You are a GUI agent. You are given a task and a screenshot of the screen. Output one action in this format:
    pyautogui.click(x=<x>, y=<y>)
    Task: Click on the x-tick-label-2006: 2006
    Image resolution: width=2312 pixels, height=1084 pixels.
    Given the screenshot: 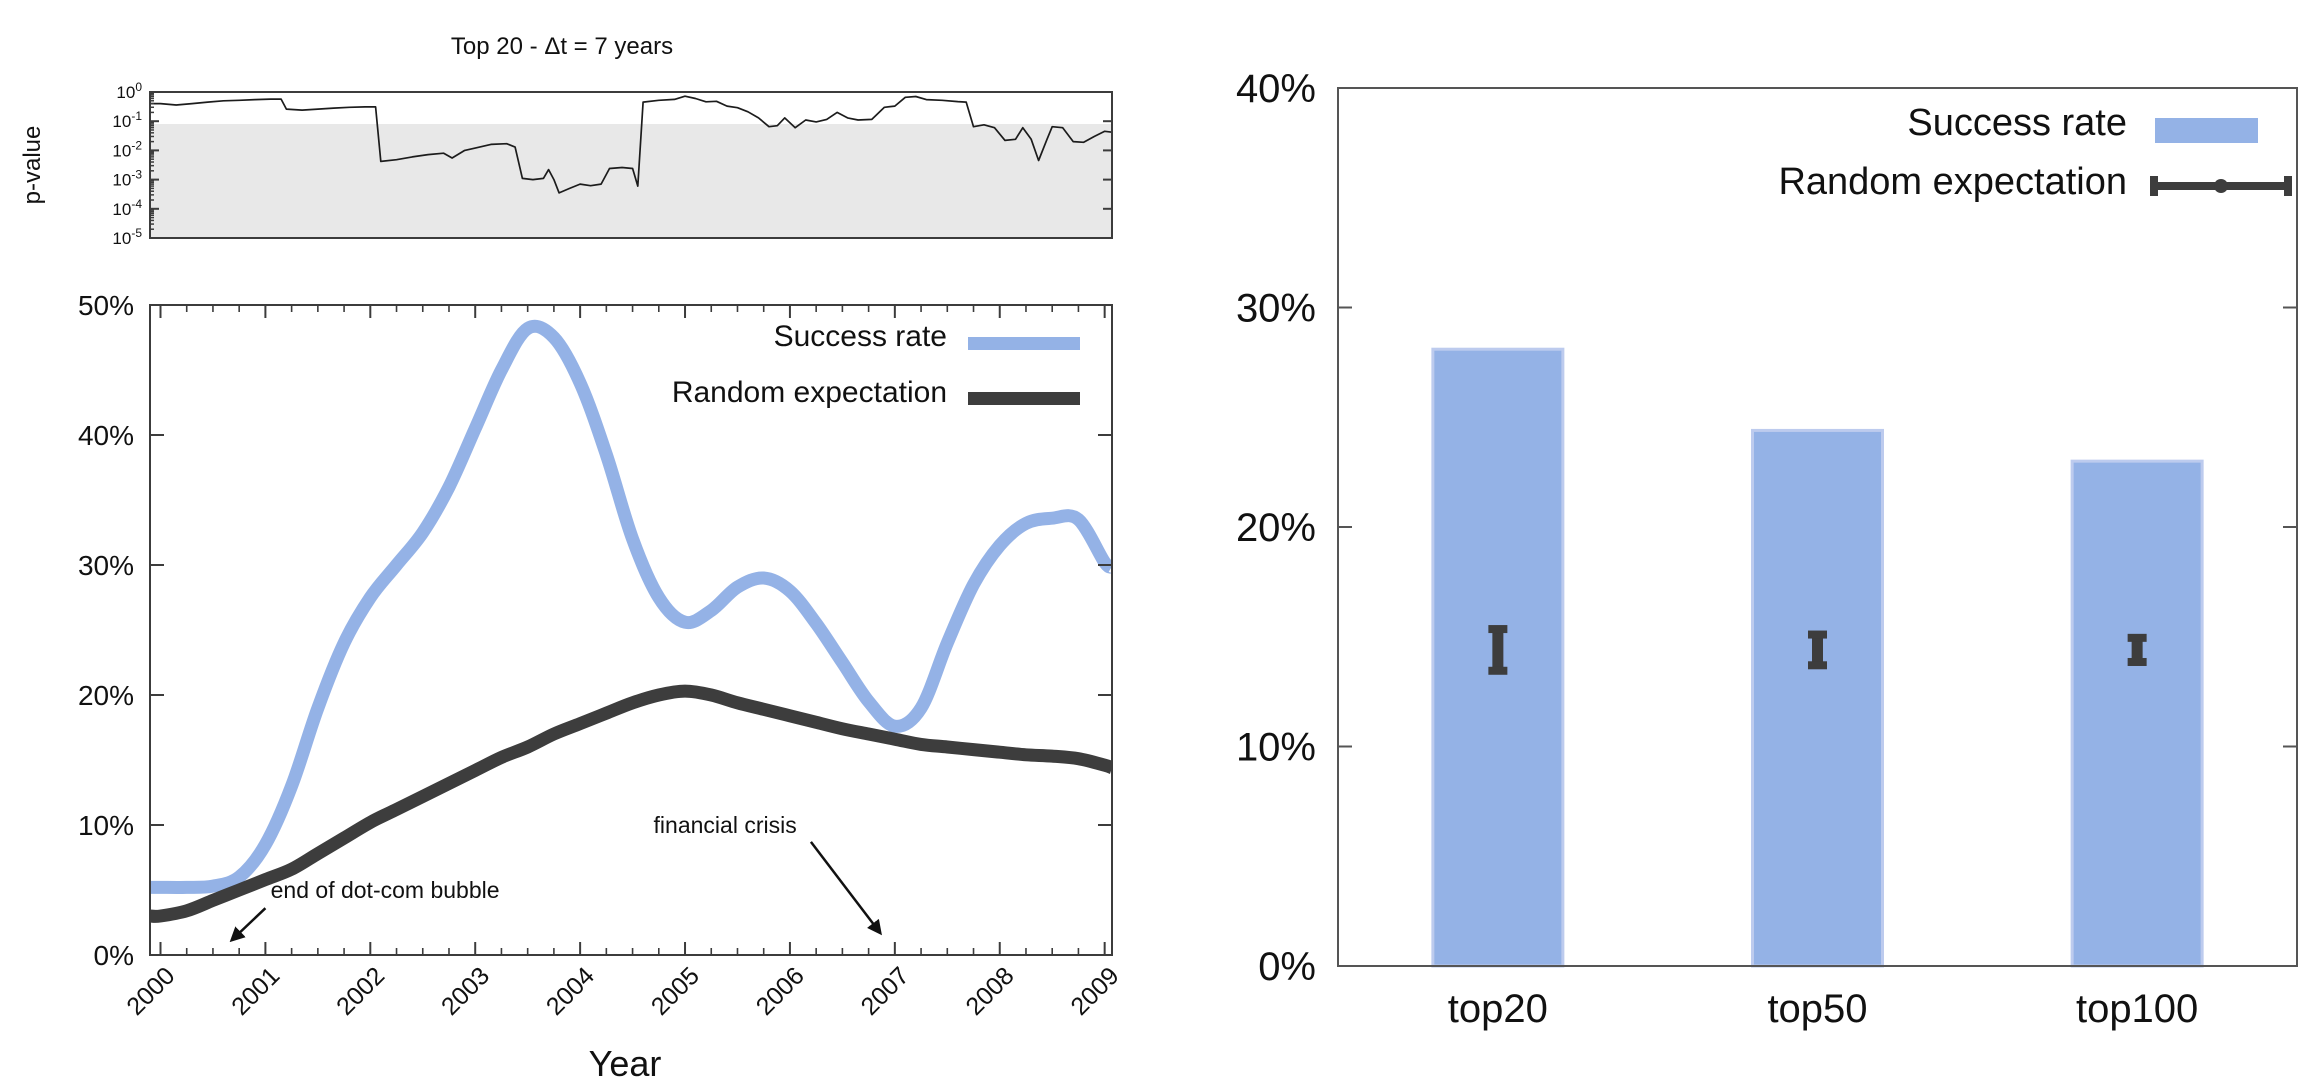 What is the action you would take?
    pyautogui.click(x=780, y=991)
    